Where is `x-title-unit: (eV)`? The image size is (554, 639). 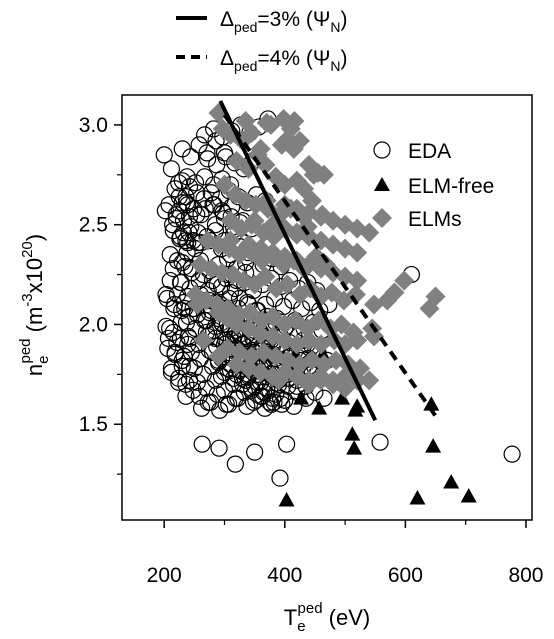
x-title-unit: (eV) is located at coordinates (347, 617).